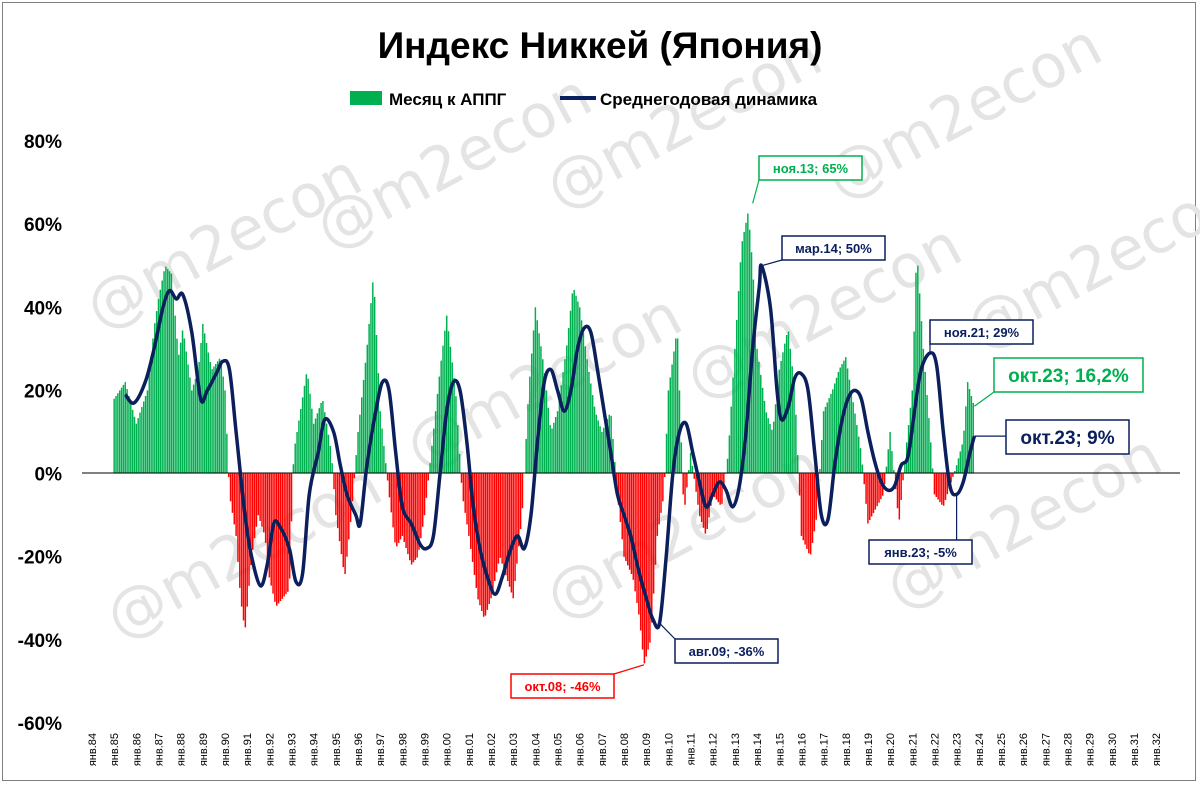 The image size is (1200, 785). I want to click on x-tick-label: янв.88, so click(182, 749).